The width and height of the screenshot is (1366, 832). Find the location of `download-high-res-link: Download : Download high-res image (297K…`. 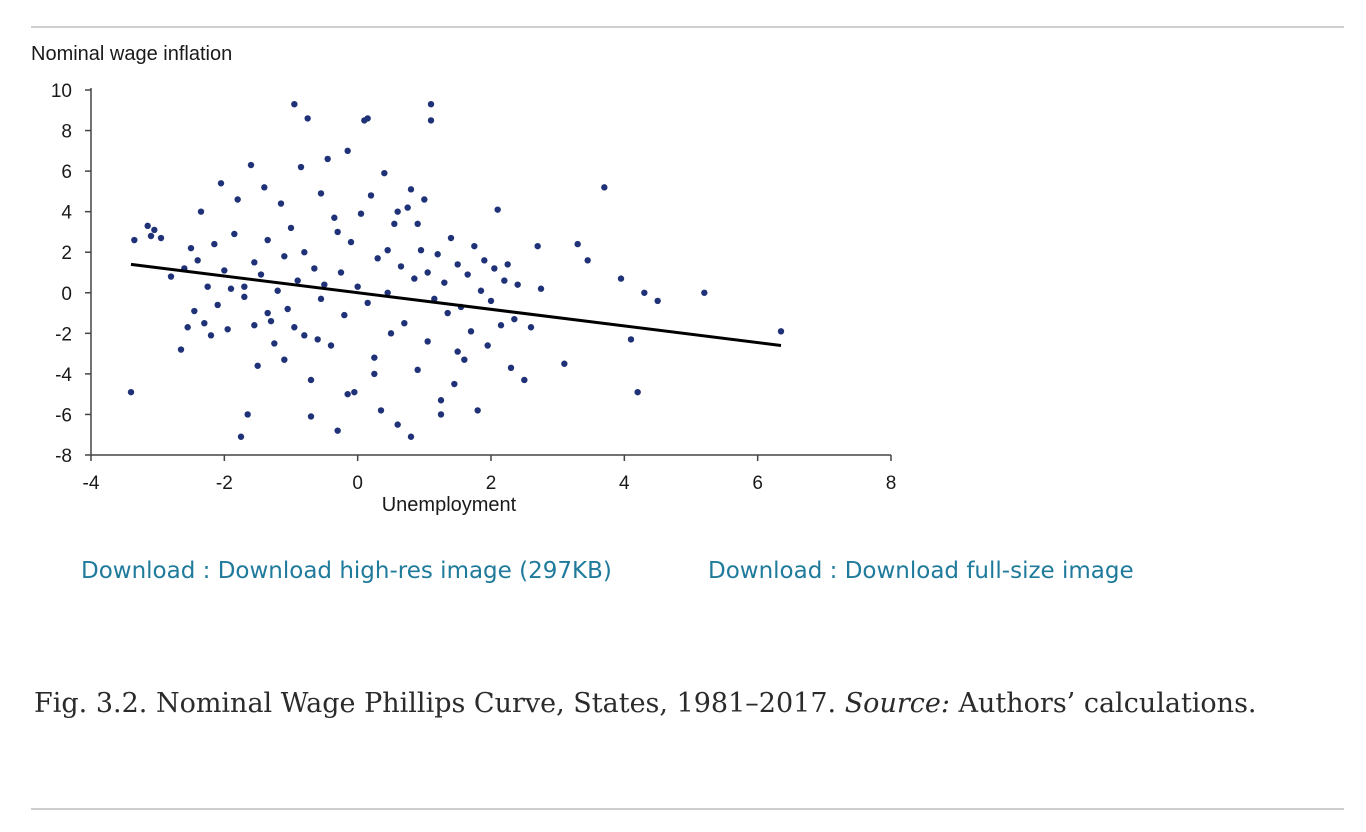

download-high-res-link: Download : Download high-res image (297K… is located at coordinates (346, 571).